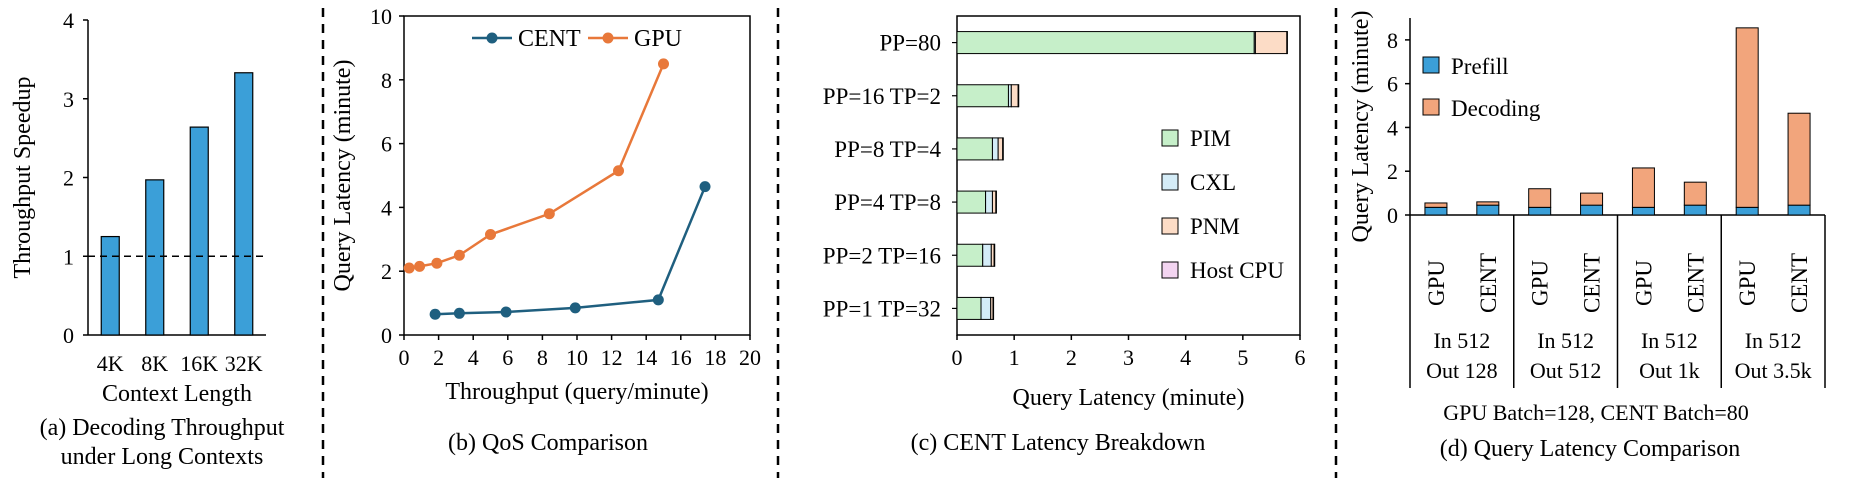 The width and height of the screenshot is (1852, 486). What do you see at coordinates (110, 363) in the screenshot?
I see `x-tick-label: 4K` at bounding box center [110, 363].